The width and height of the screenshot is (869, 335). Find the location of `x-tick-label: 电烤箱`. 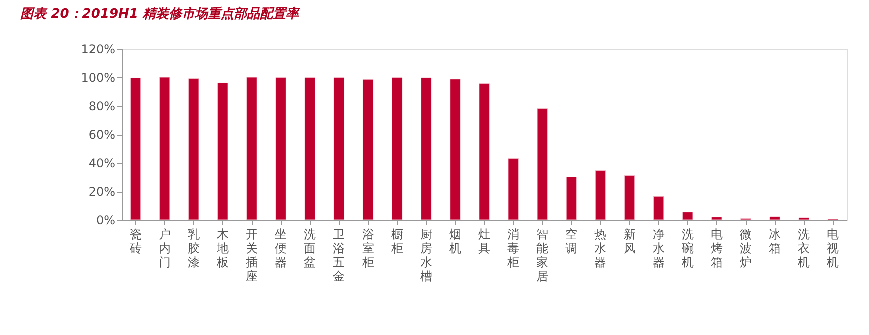

x-tick-label: 电烤箱 is located at coordinates (716, 249).